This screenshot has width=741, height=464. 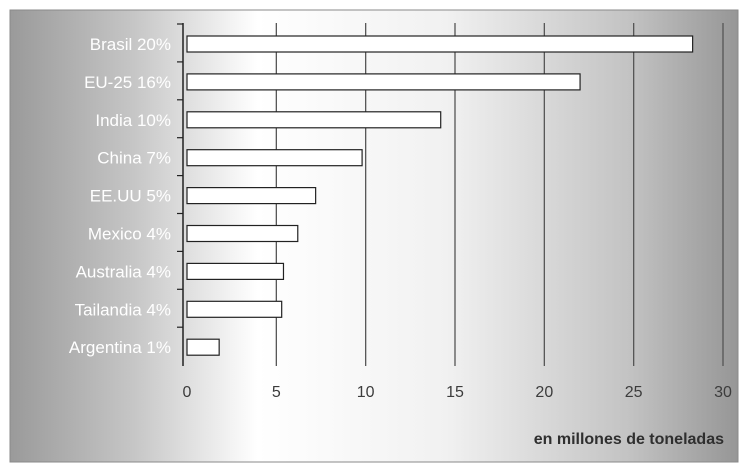 What do you see at coordinates (366, 392) in the screenshot?
I see `x-tick-label: 10` at bounding box center [366, 392].